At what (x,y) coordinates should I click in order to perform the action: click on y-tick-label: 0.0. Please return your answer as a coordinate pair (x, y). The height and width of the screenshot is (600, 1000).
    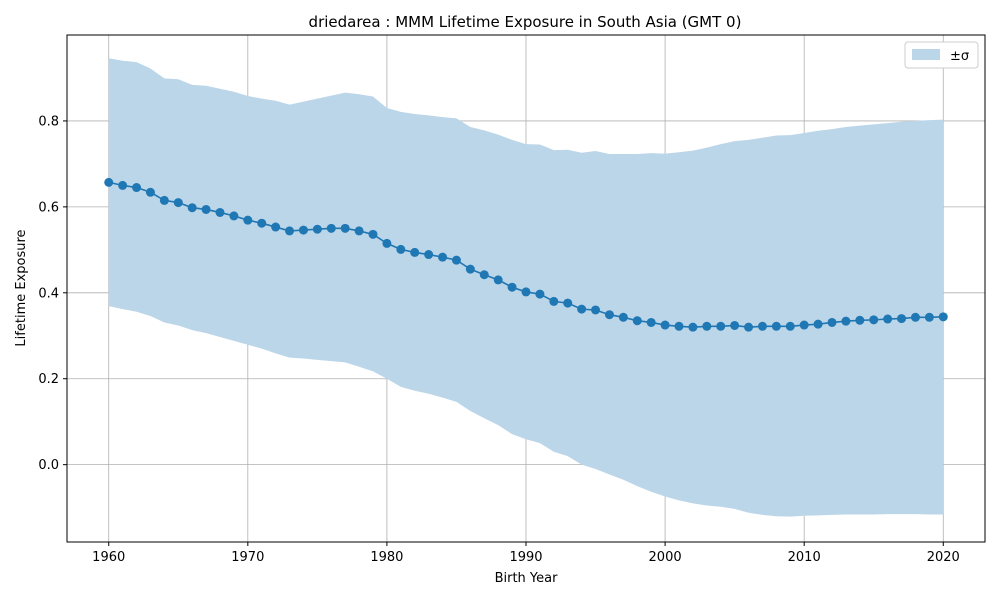
    Looking at the image, I should click on (48, 465).